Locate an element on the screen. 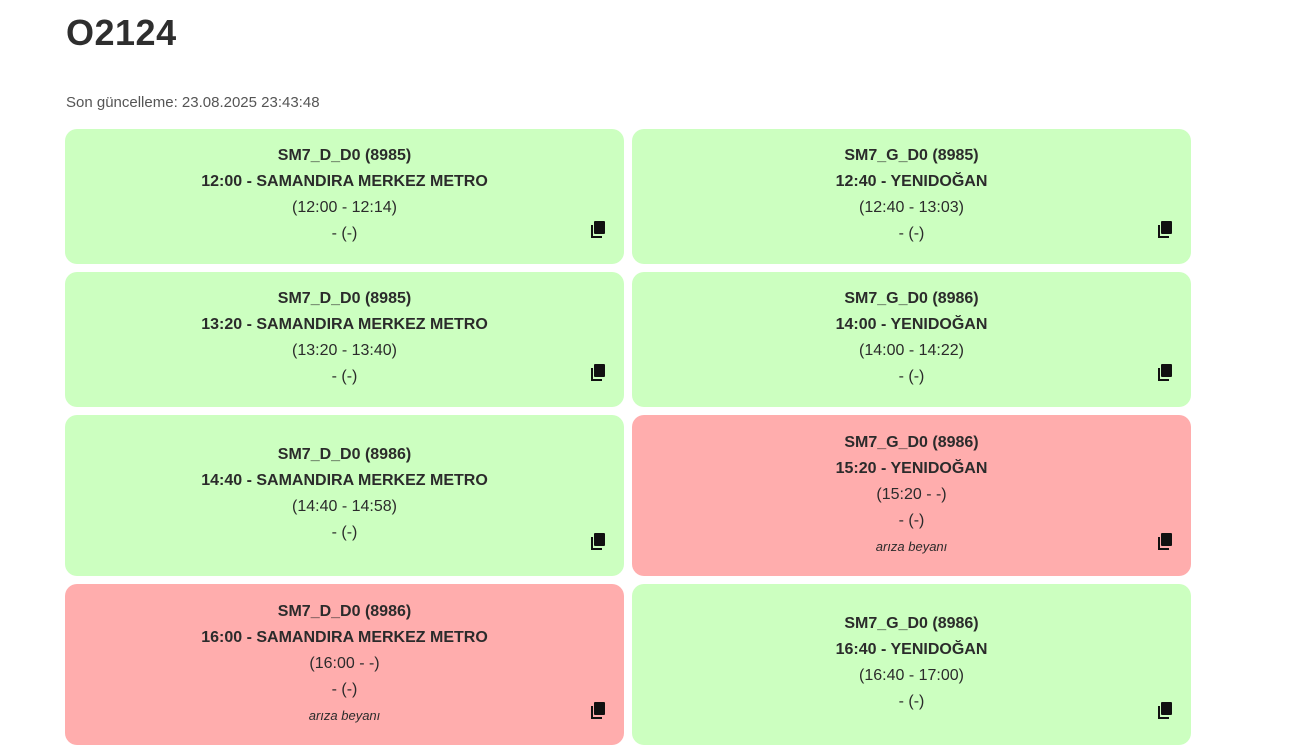 The height and width of the screenshot is (747, 1290). trip-time-range: (14:00 - 14:22) is located at coordinates (911, 350).